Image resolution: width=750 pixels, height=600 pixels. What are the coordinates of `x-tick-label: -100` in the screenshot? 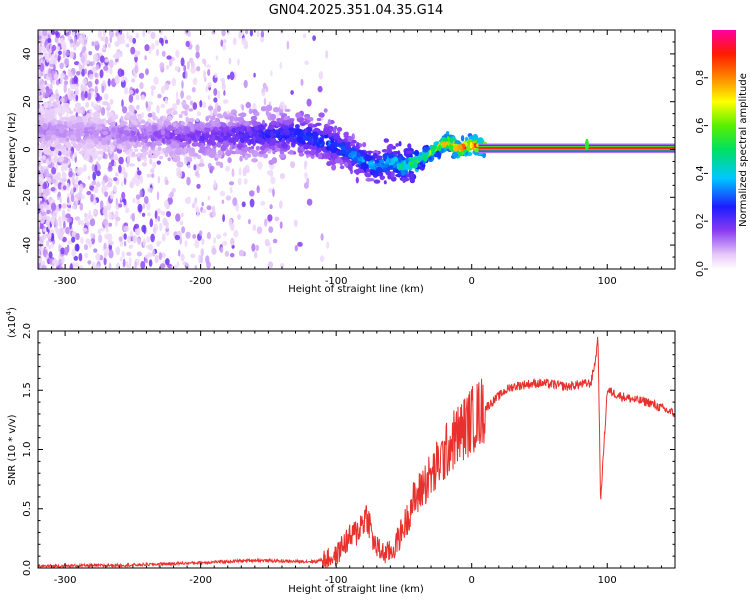 It's located at (336, 281).